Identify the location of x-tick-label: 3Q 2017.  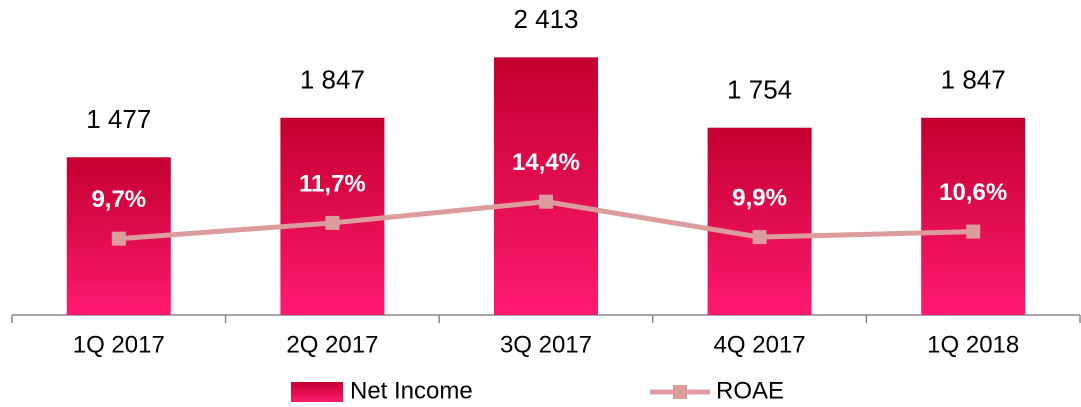
(546, 344).